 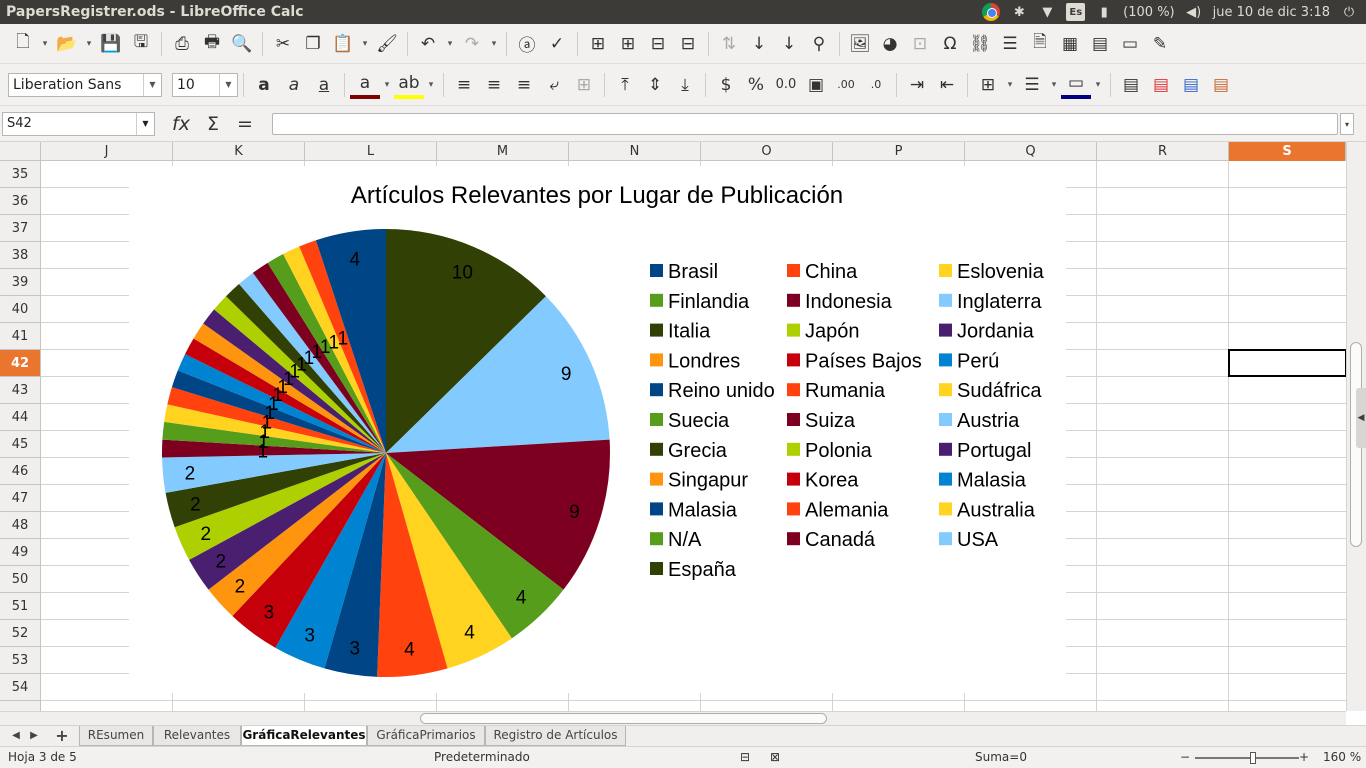 What do you see at coordinates (20, 471) in the screenshot?
I see `row-header: 46` at bounding box center [20, 471].